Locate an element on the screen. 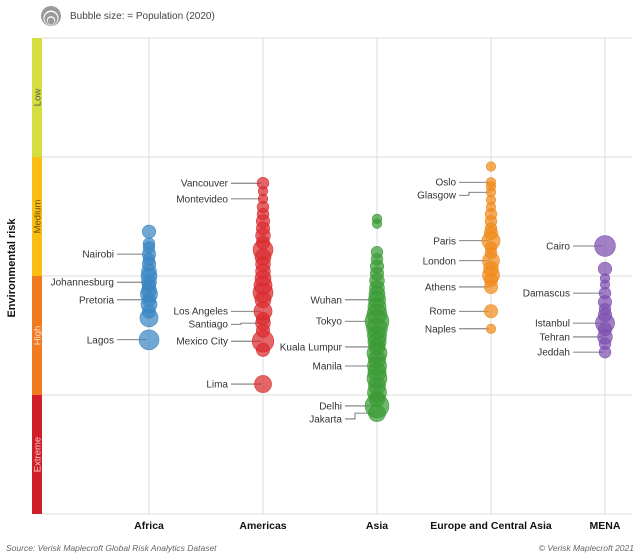  band-medium is located at coordinates (37, 216).